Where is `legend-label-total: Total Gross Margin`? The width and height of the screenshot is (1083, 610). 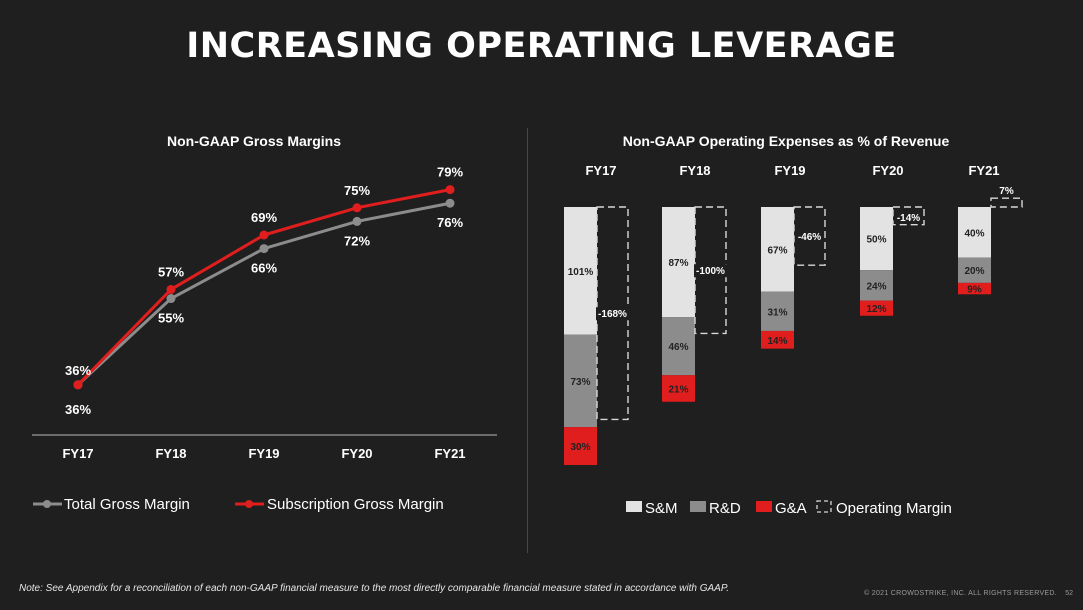 legend-label-total: Total Gross Margin is located at coordinates (127, 504).